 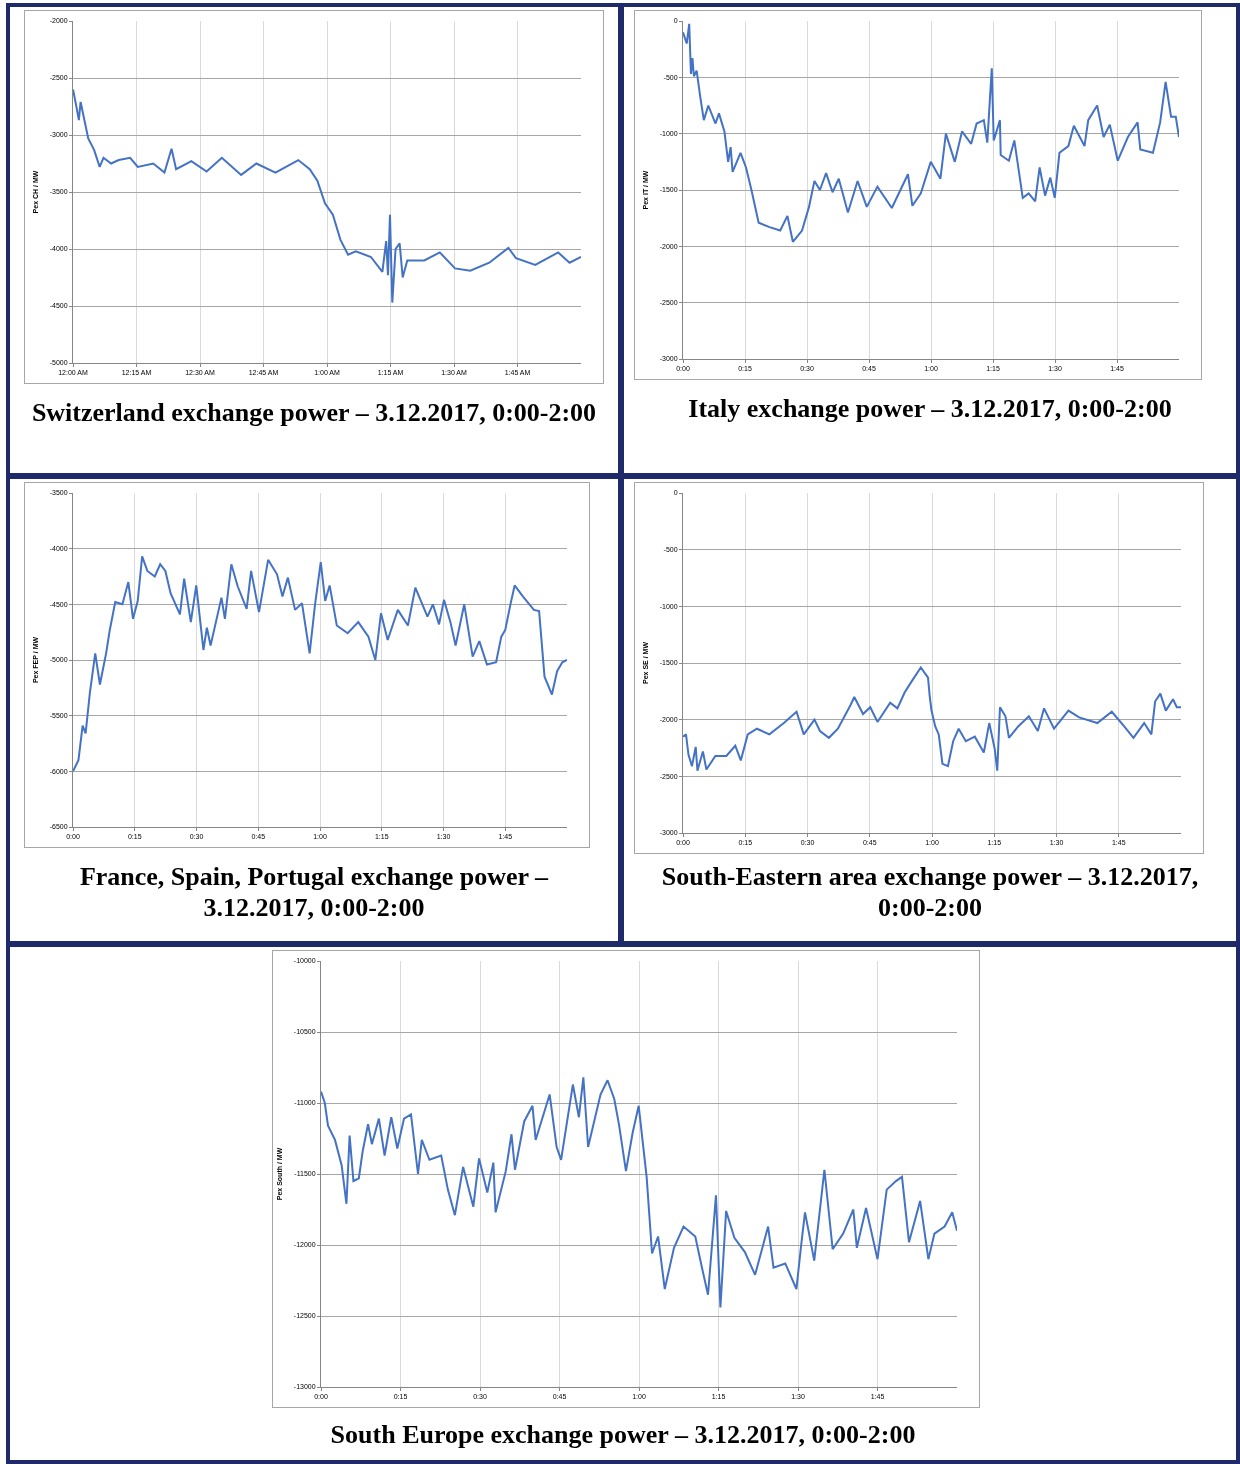 I want to click on text: South Europe exchange power – 3.12.2017, 0:00-2:00, so click(x=623, y=1434).